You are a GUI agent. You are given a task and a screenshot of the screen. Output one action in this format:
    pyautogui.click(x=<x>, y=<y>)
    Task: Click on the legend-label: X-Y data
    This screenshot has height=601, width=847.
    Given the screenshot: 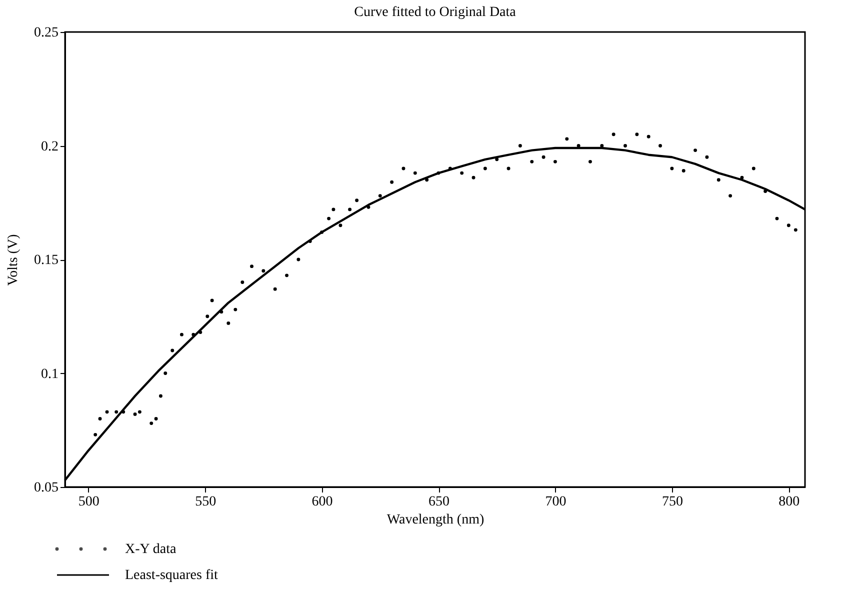 What is the action you would take?
    pyautogui.click(x=151, y=549)
    